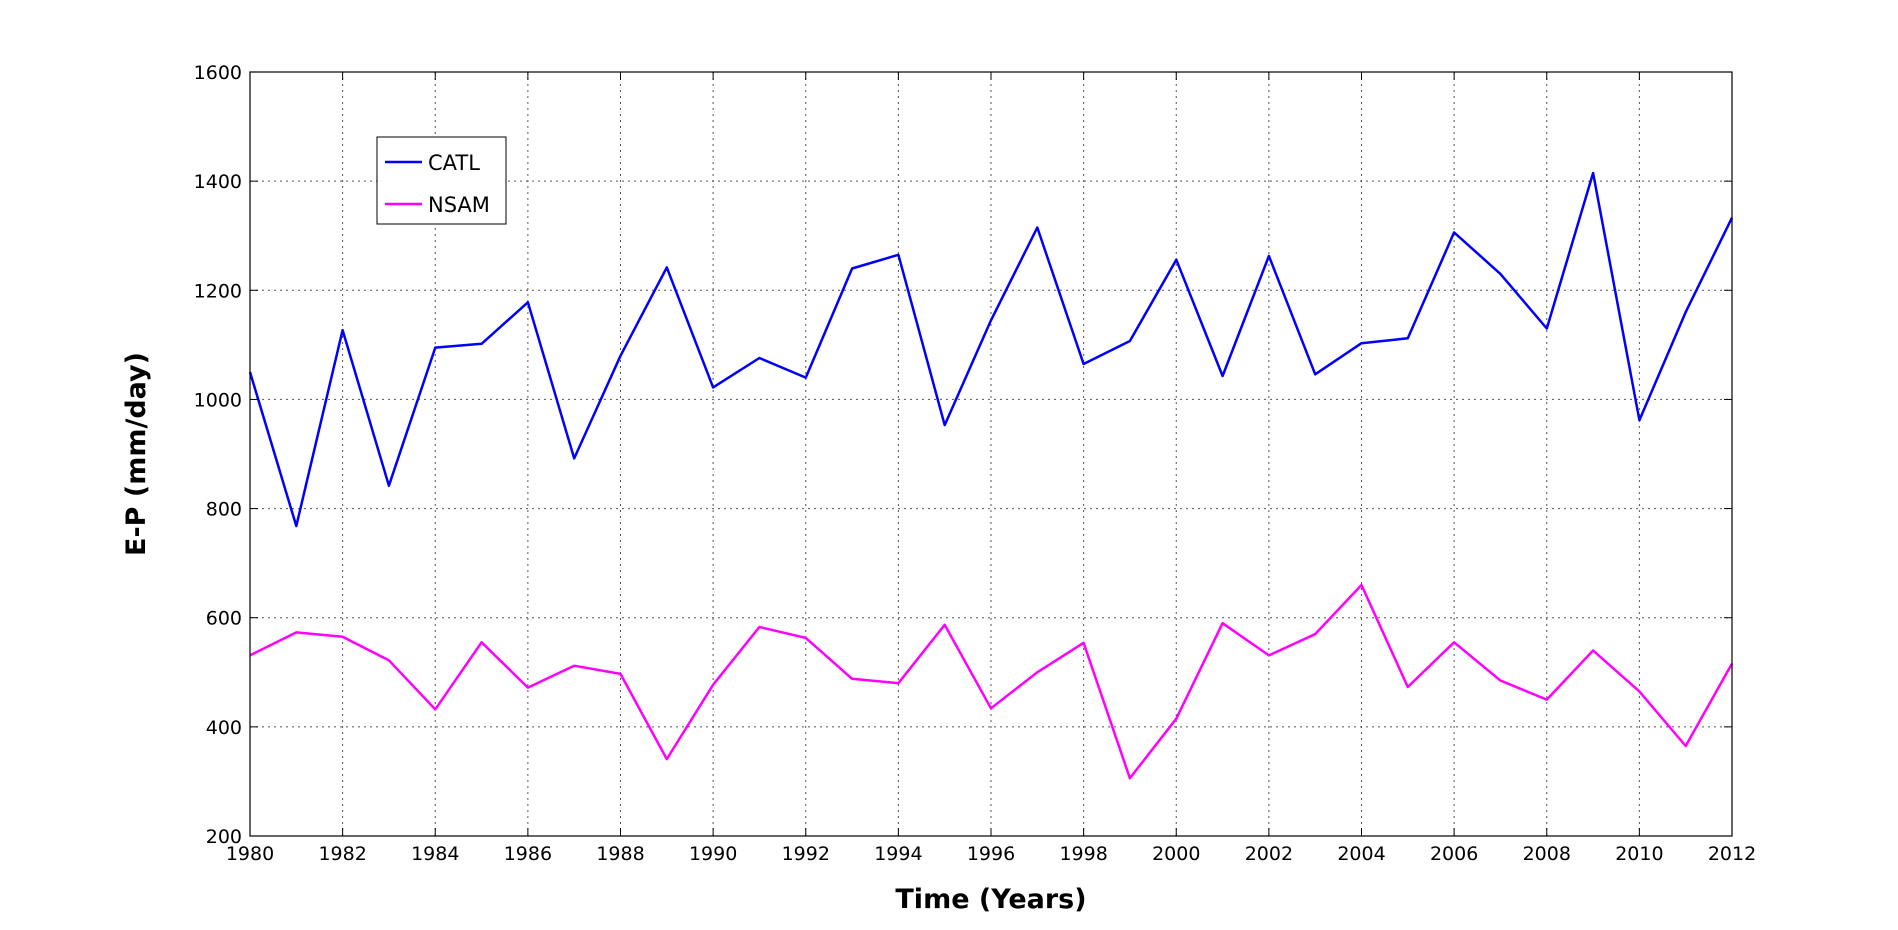 This screenshot has height=930, width=1898. I want to click on legend: CATL NSAM, so click(441, 180).